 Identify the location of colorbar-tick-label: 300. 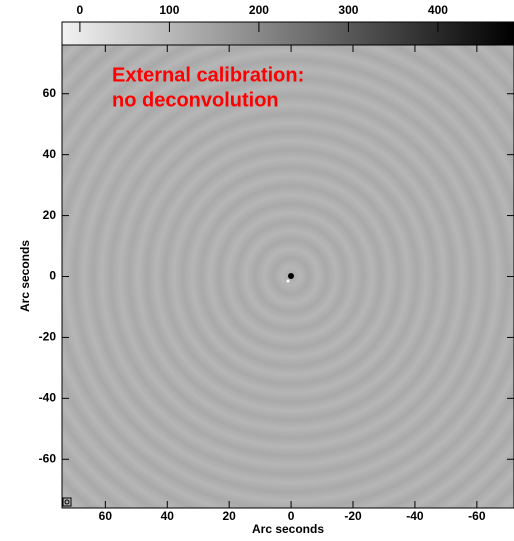
(348, 10).